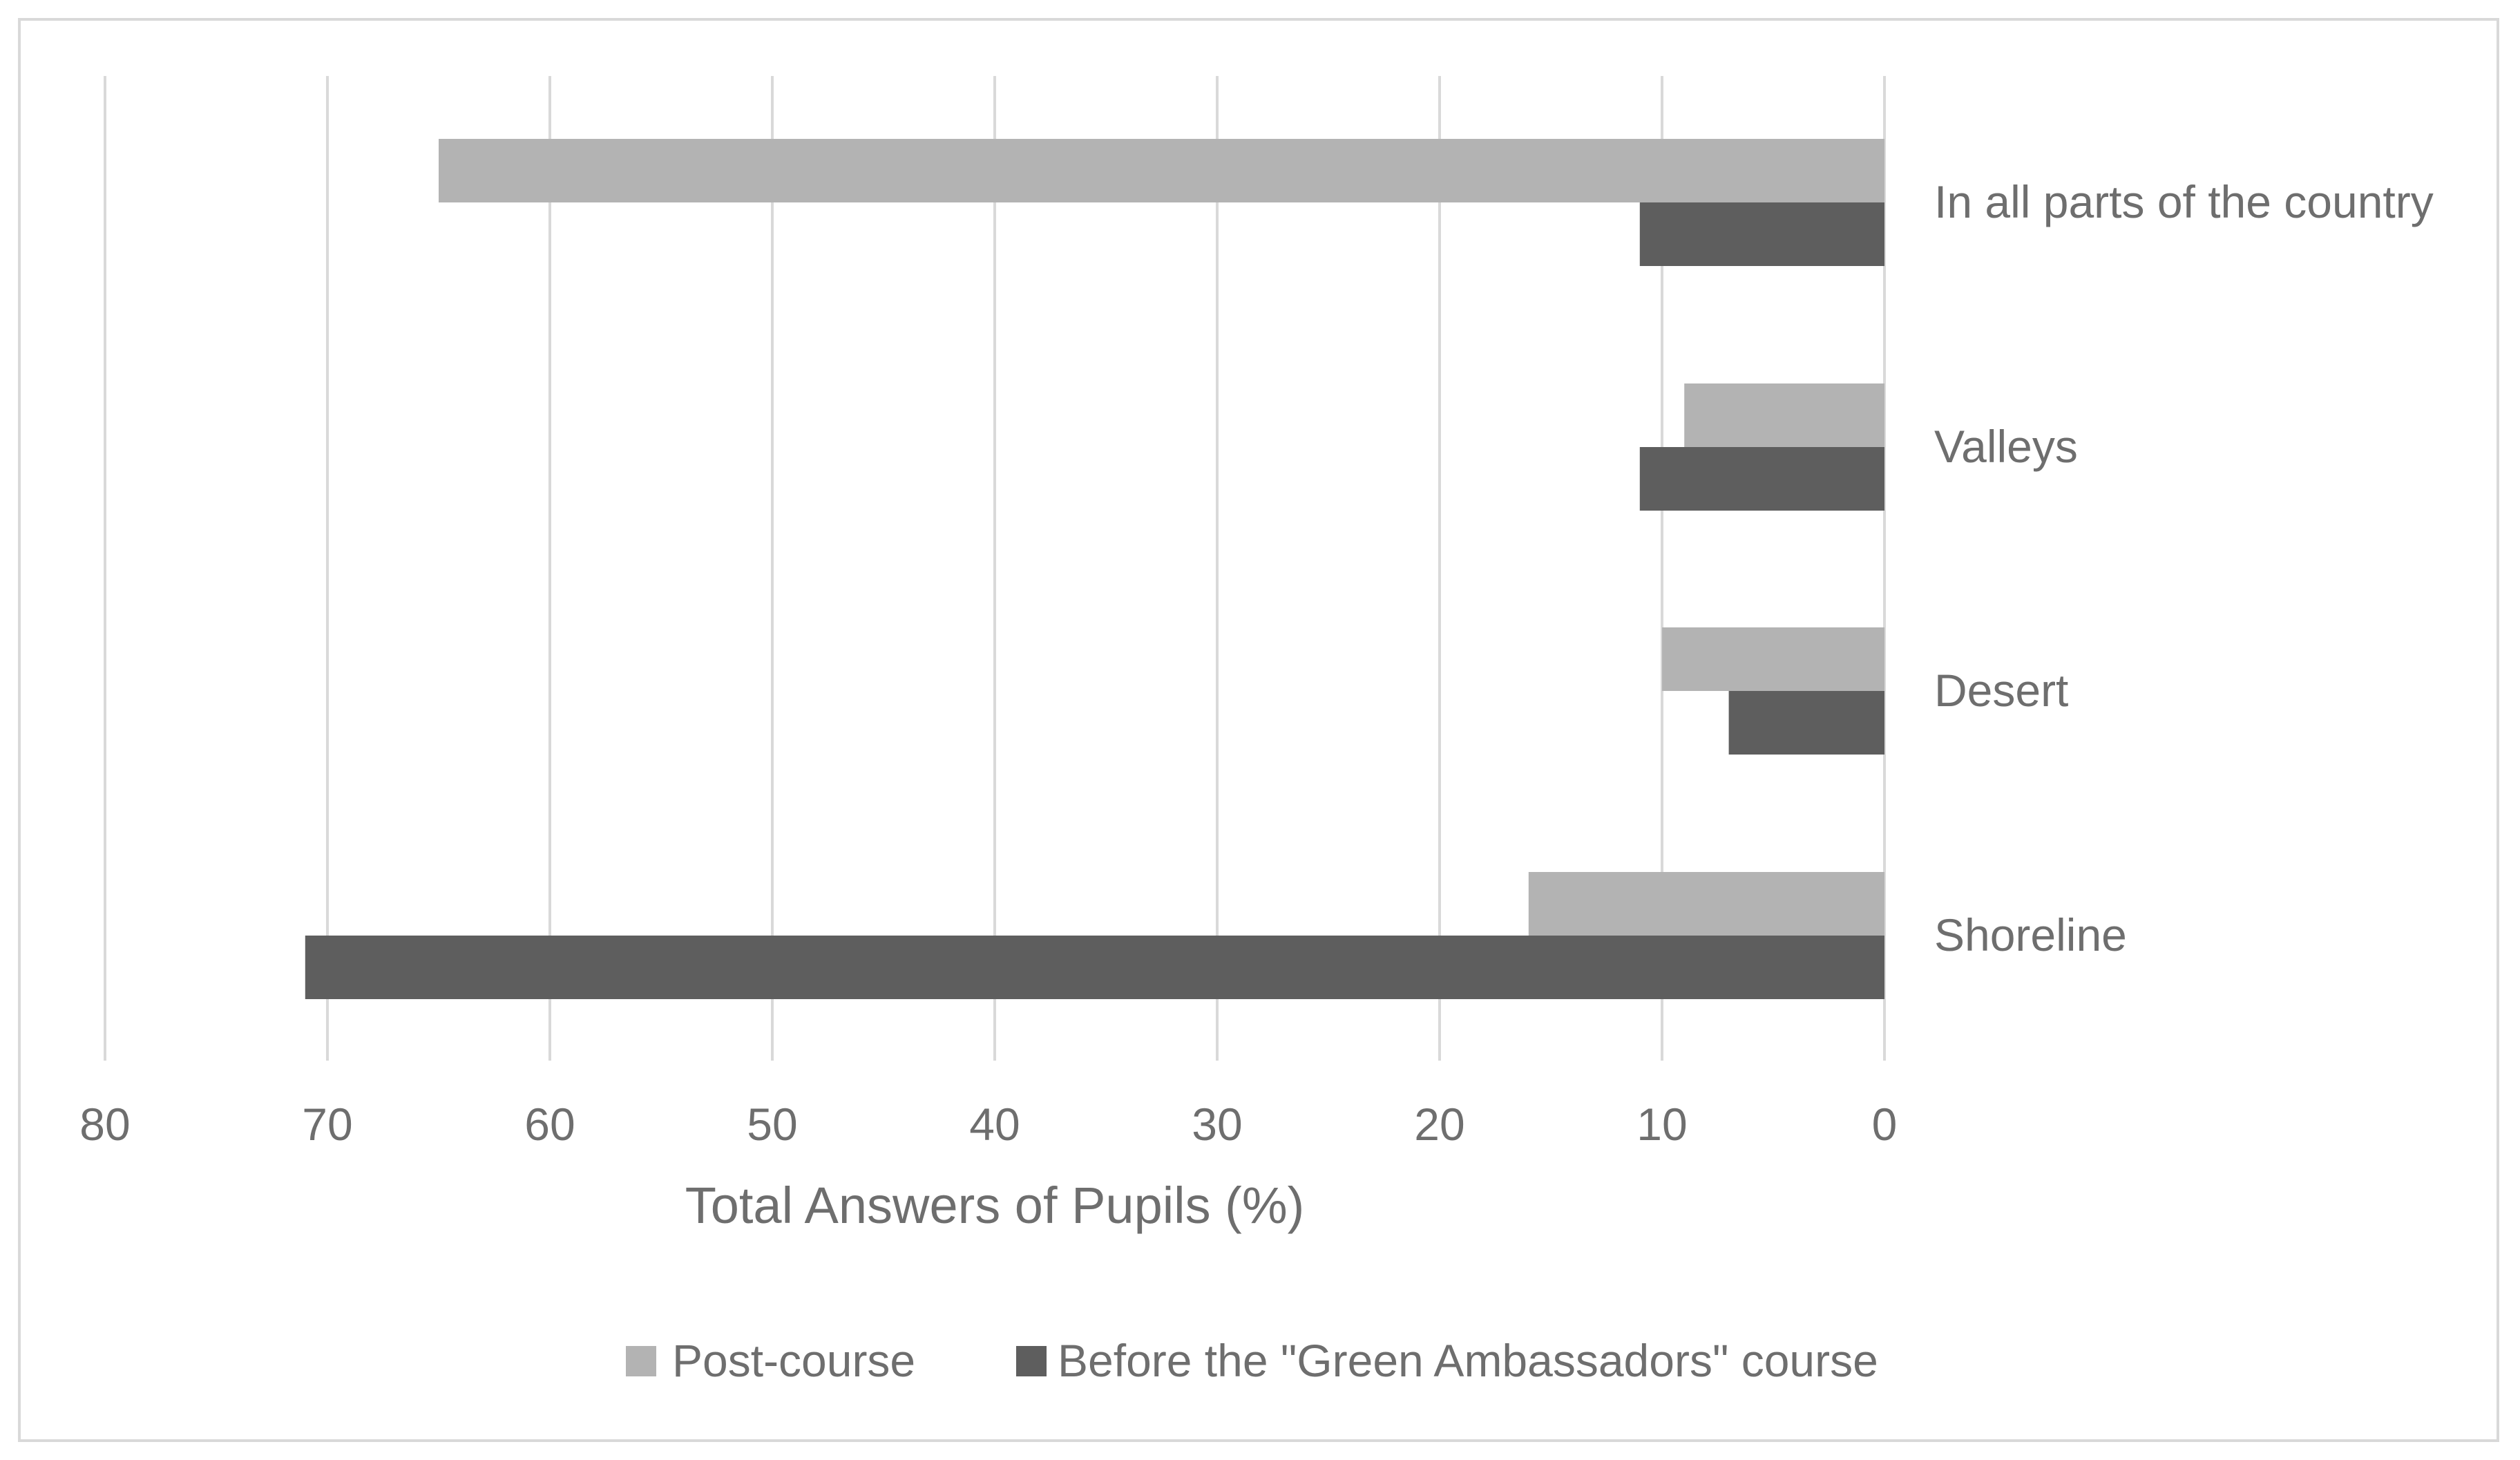  Describe the element at coordinates (1661, 1125) in the screenshot. I see `x-tick-label-10: 10` at that location.